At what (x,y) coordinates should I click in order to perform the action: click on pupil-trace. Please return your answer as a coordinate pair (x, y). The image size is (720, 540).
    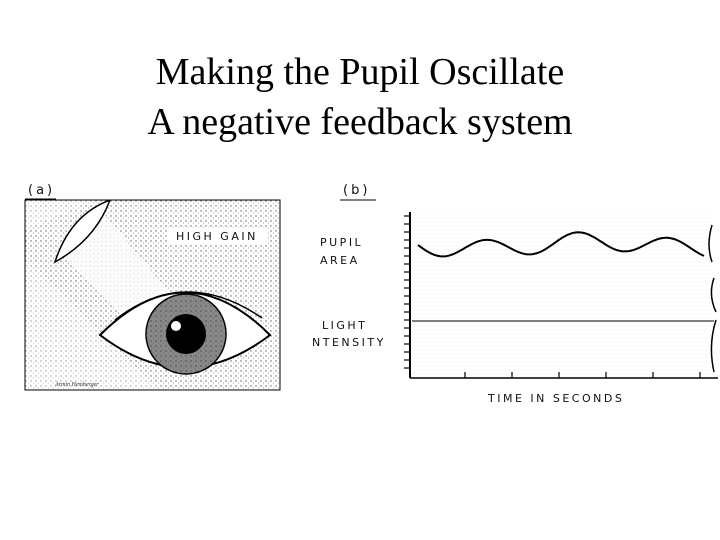
    Looking at the image, I should click on (561, 244).